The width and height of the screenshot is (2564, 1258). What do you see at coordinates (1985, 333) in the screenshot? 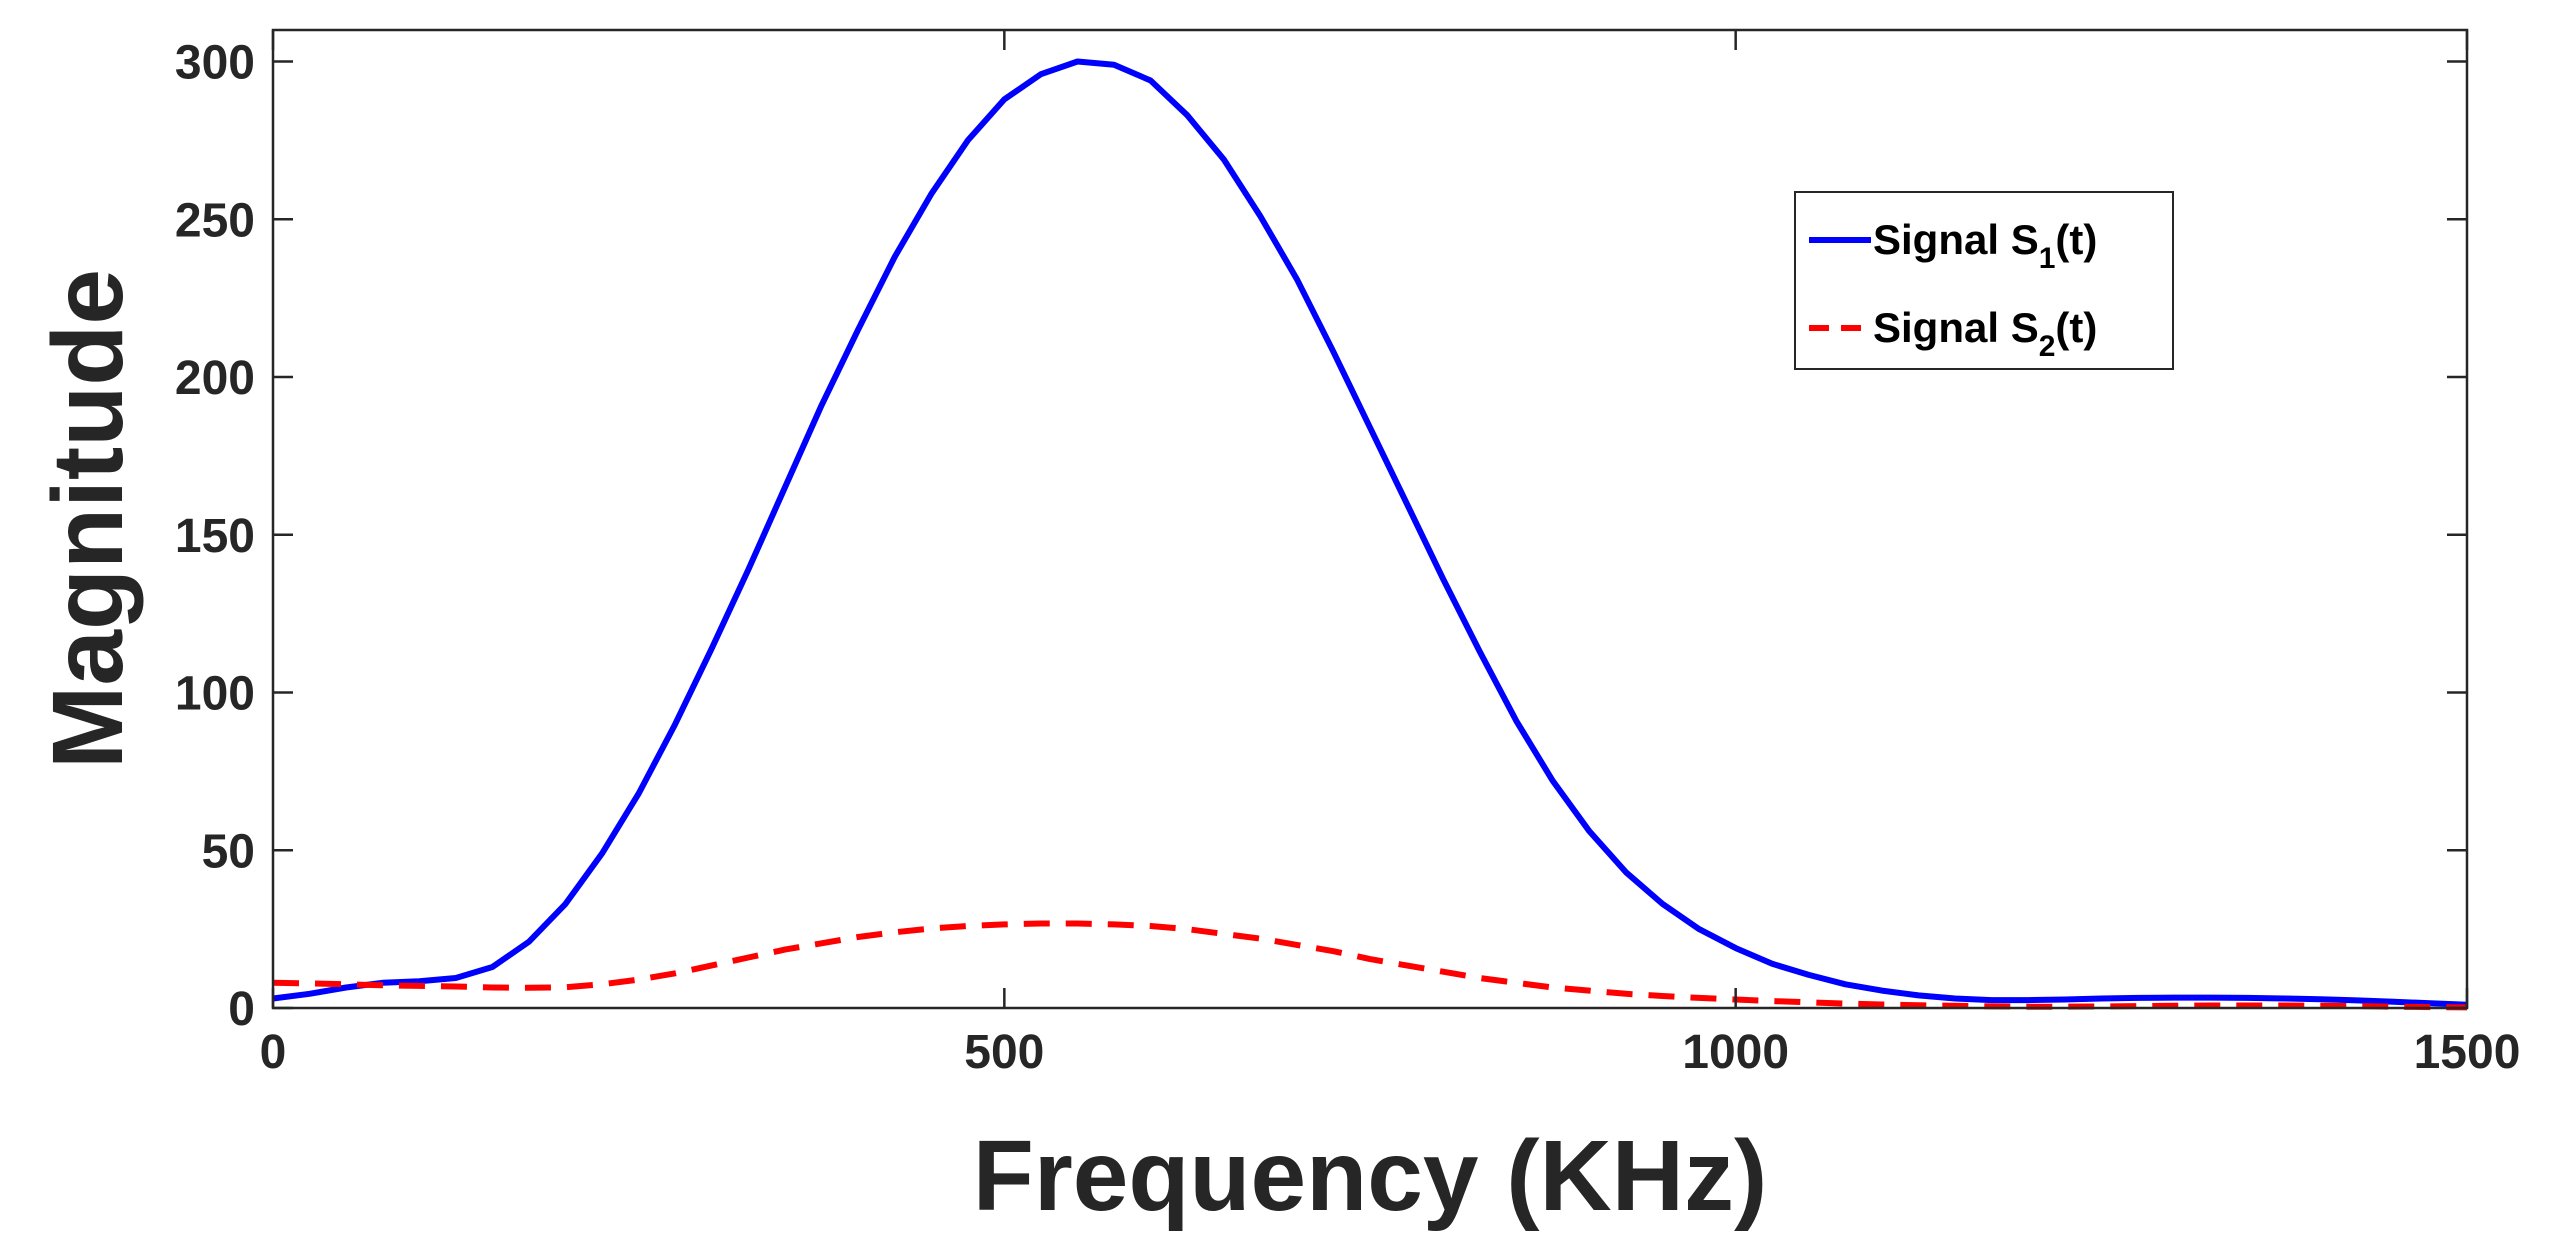
I see `legend-label-2: Signal S2(t)` at bounding box center [1985, 333].